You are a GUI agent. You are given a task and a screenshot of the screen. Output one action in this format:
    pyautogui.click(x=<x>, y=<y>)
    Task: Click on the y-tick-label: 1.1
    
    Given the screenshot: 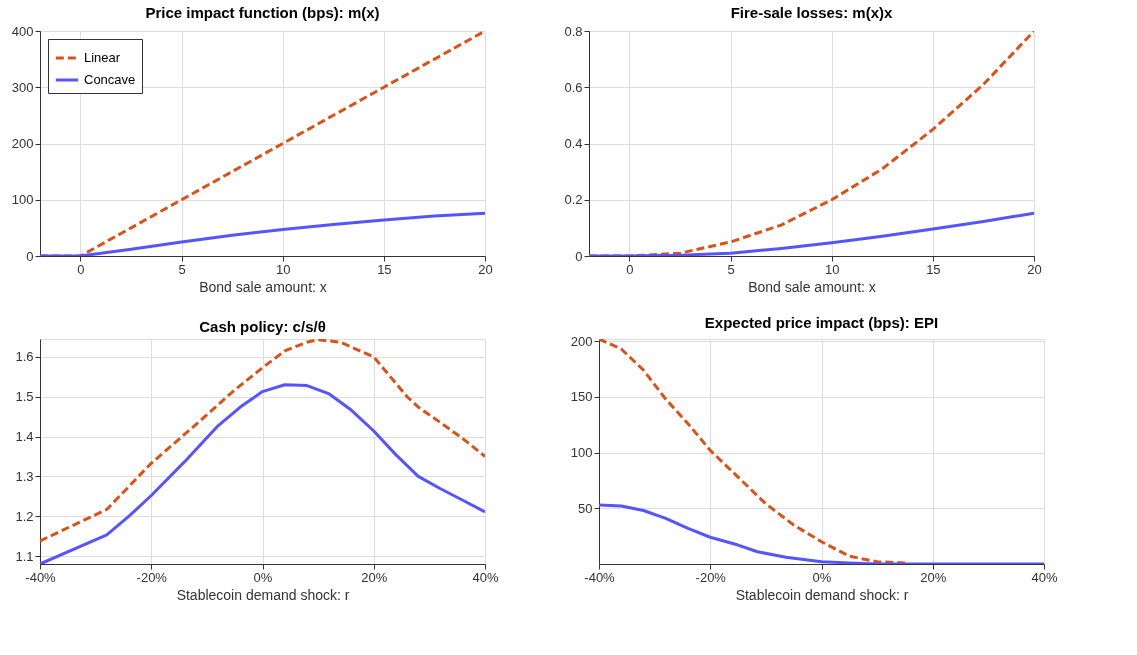 What is the action you would take?
    pyautogui.click(x=24, y=556)
    